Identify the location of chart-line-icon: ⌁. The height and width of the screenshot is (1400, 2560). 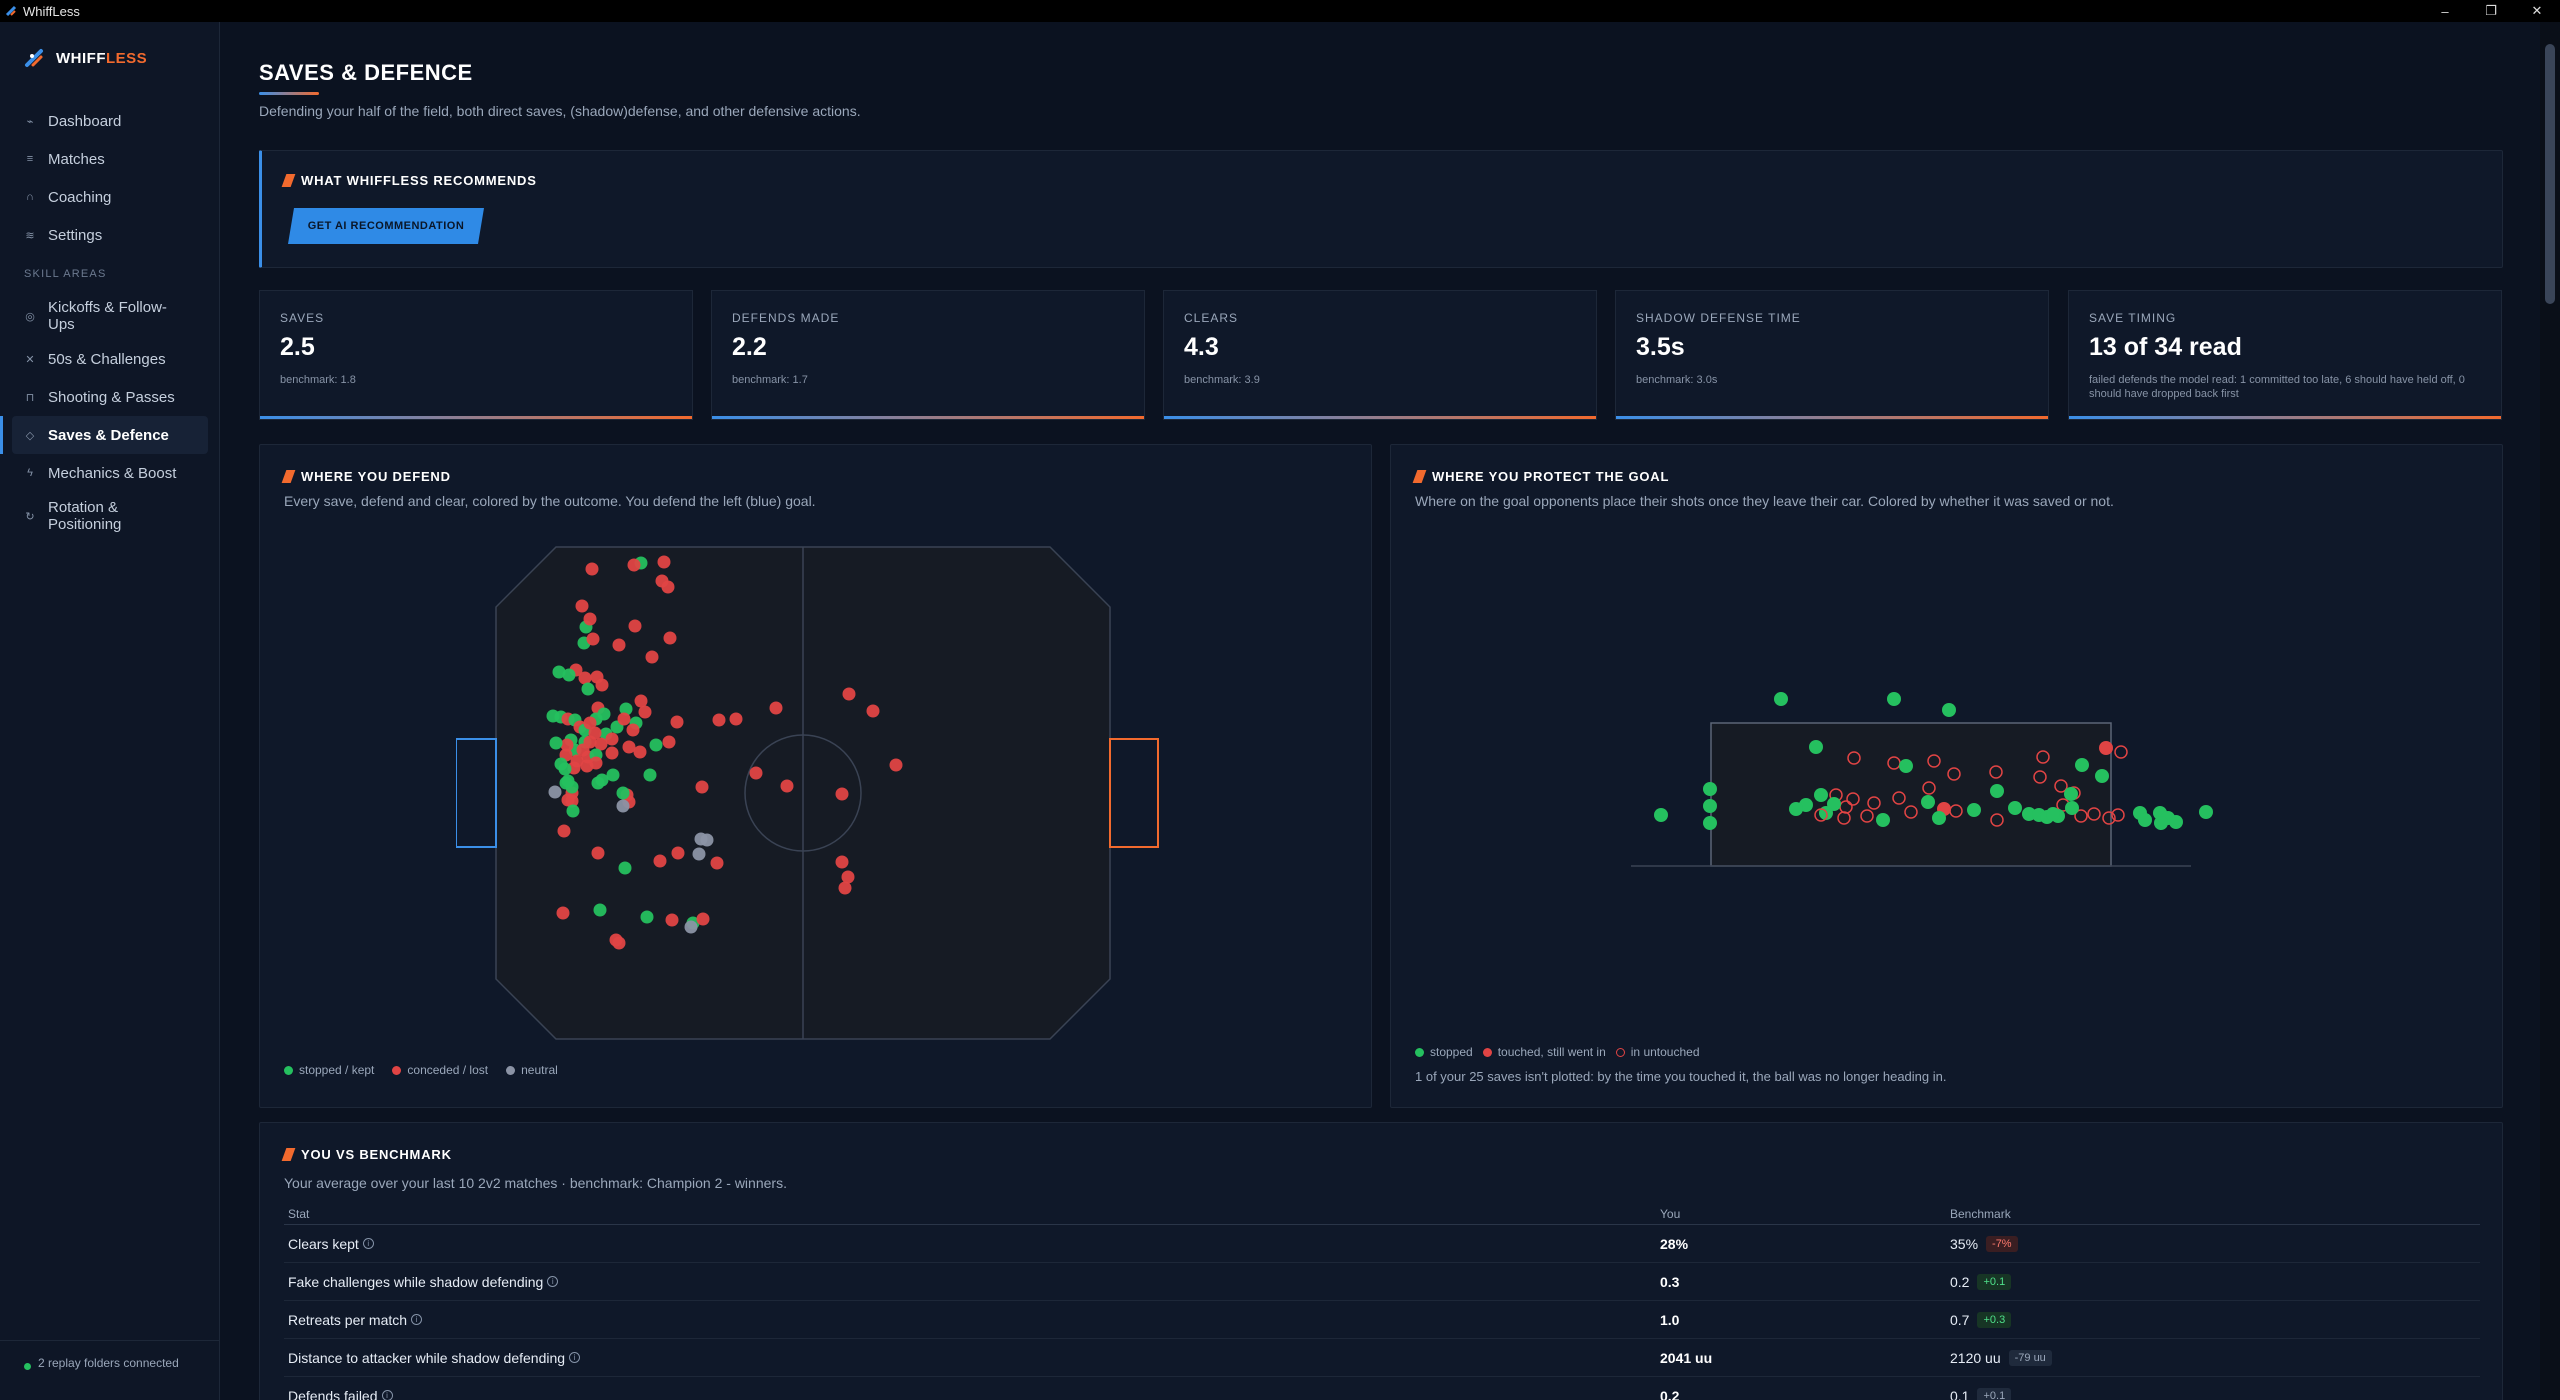
(30, 121).